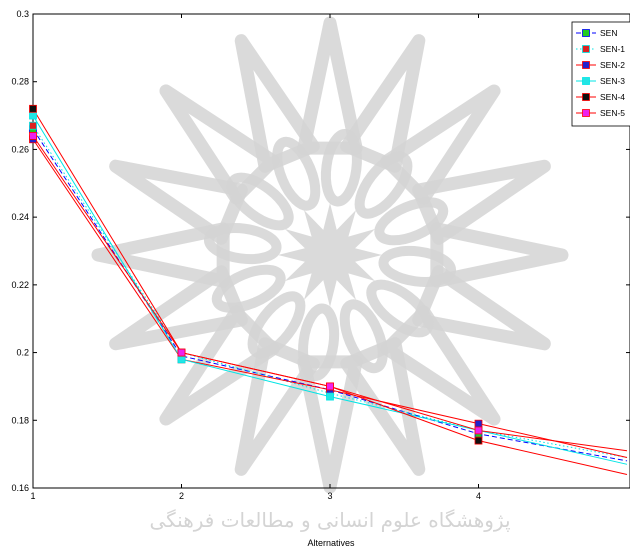 Image resolution: width=630 pixels, height=549 pixels. I want to click on x-tick-label: 2, so click(181, 496).